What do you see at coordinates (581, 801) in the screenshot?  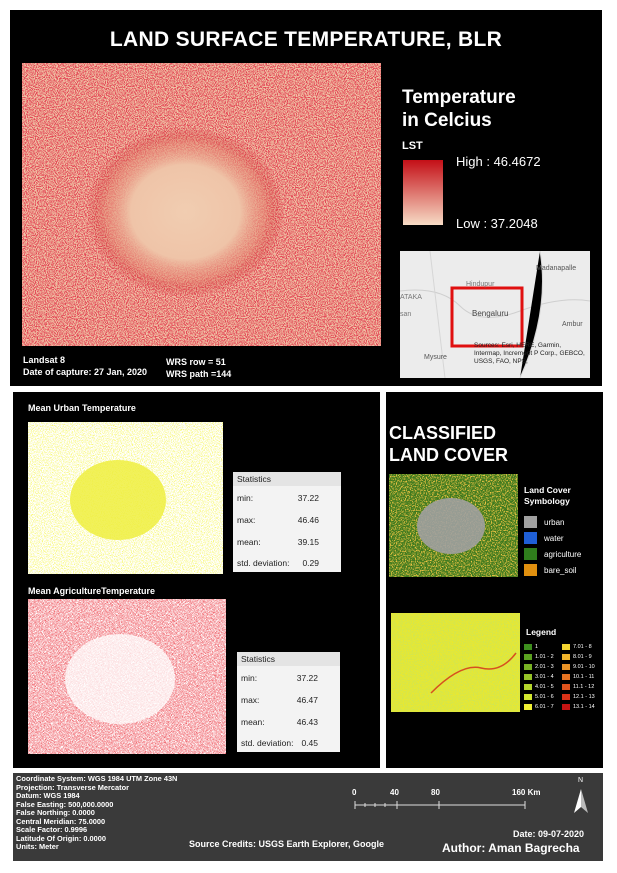 I see `north-arrow-icon` at bounding box center [581, 801].